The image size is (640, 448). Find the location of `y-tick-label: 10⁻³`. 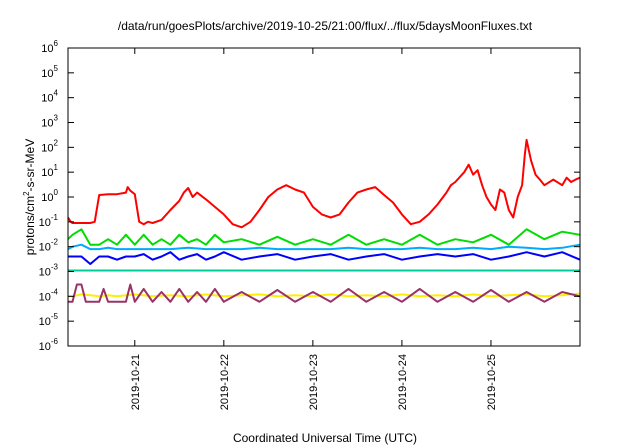

y-tick-label: 10⁻³ is located at coordinates (49, 271).